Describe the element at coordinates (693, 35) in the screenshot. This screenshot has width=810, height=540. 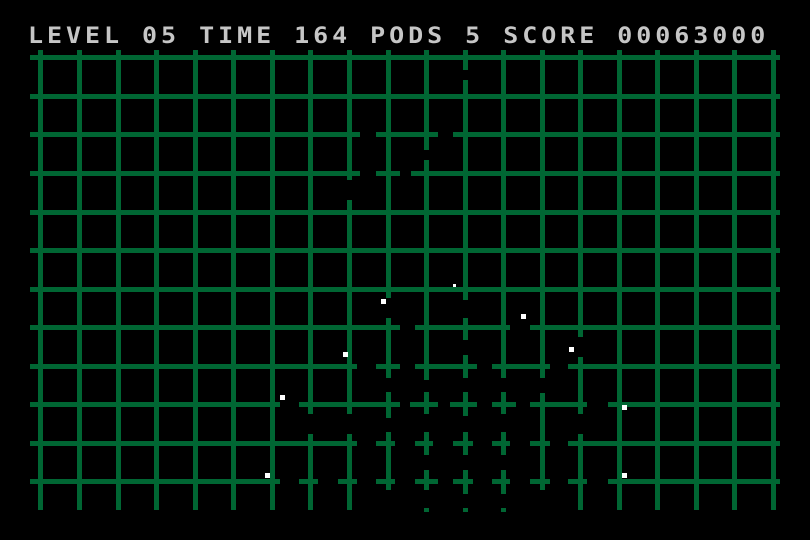
I see `score-value: 00063000` at that location.